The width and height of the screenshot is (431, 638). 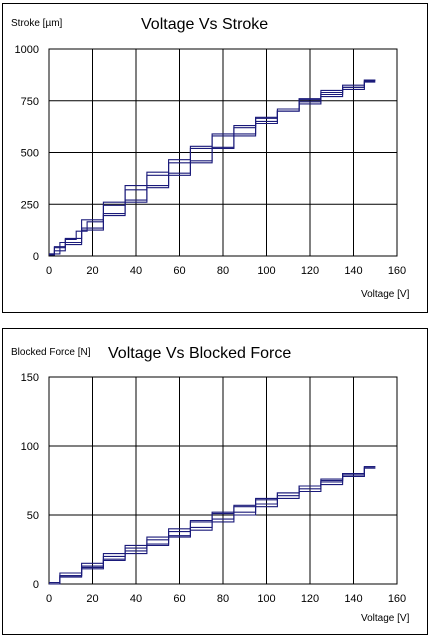 I want to click on stroke-chart-xtick-label: 0, so click(x=49, y=271).